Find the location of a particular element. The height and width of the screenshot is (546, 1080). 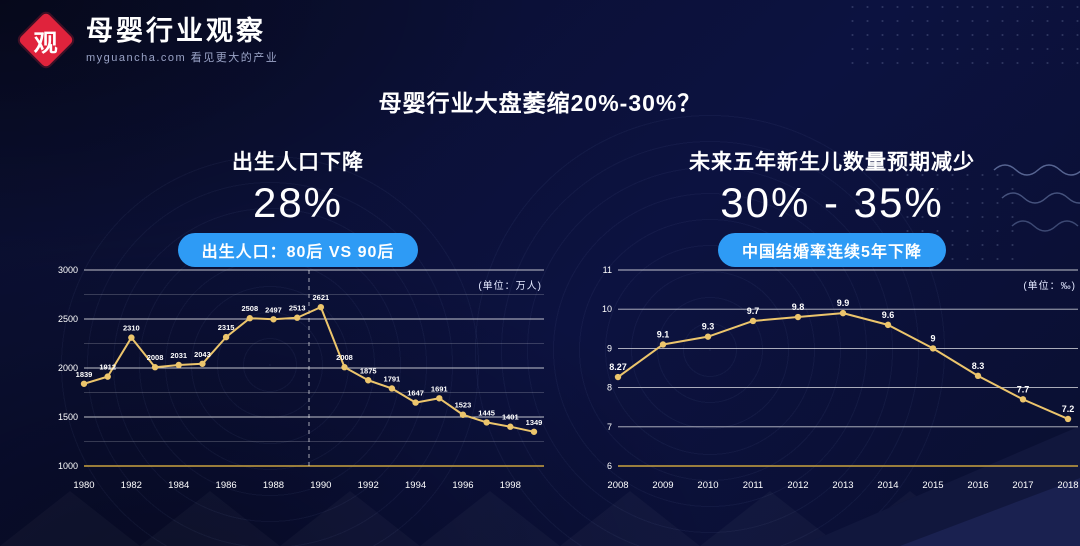

svg-text: 1992 is located at coordinates (368, 485).